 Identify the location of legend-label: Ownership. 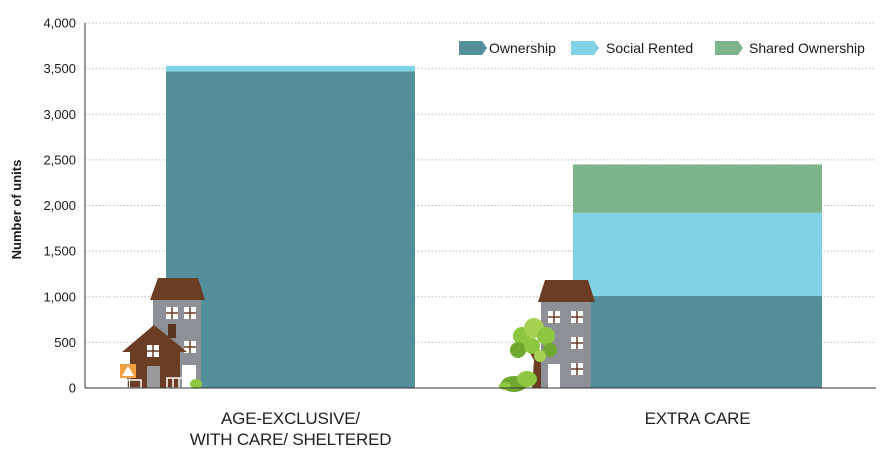
(522, 48).